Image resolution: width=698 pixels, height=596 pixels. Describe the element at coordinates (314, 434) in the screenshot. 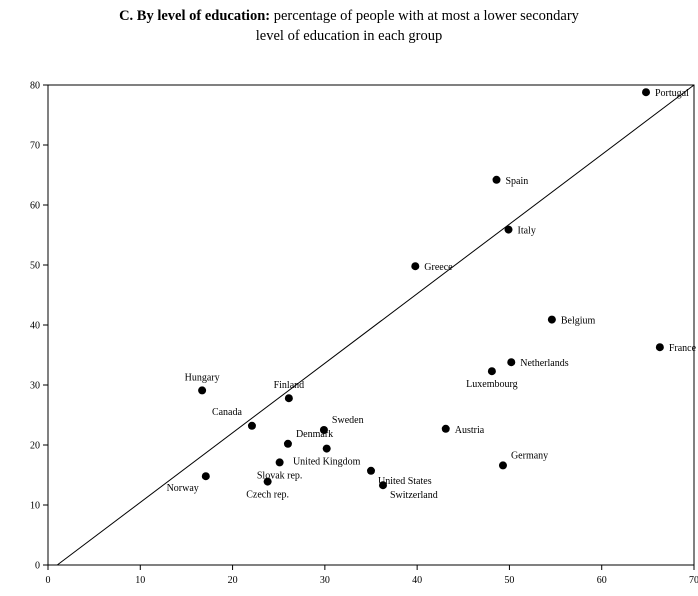

I see `point-label: Denmark` at that location.